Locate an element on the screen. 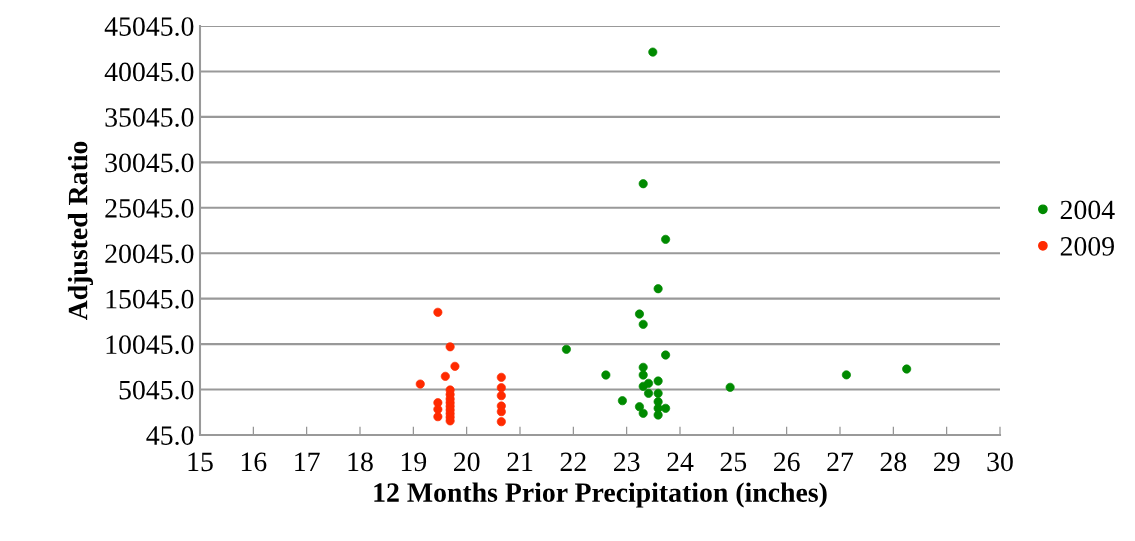  x-tick-label: 20 is located at coordinates (467, 462).